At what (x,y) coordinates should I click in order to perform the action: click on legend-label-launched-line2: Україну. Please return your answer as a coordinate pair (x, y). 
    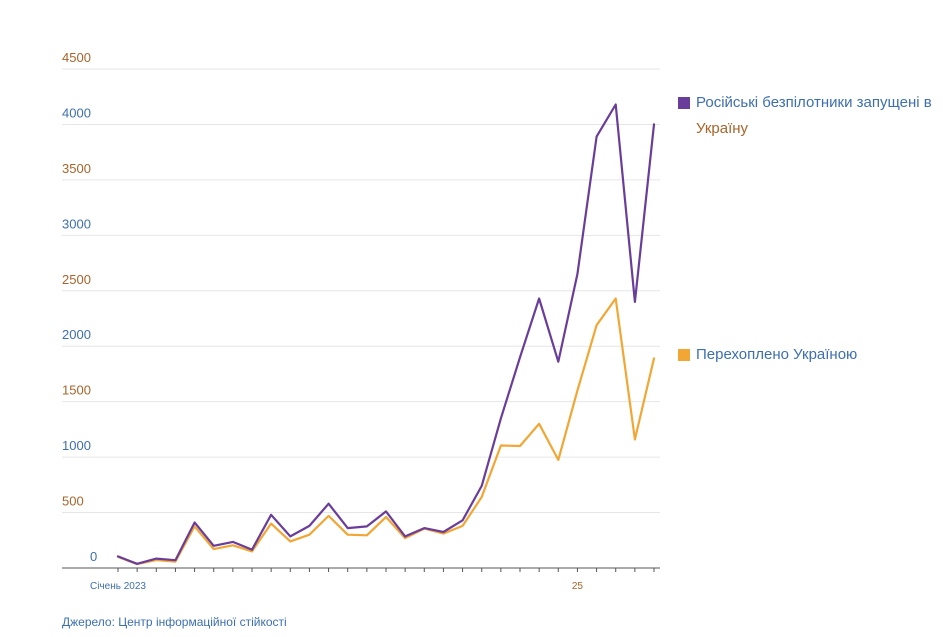
    Looking at the image, I should click on (722, 128).